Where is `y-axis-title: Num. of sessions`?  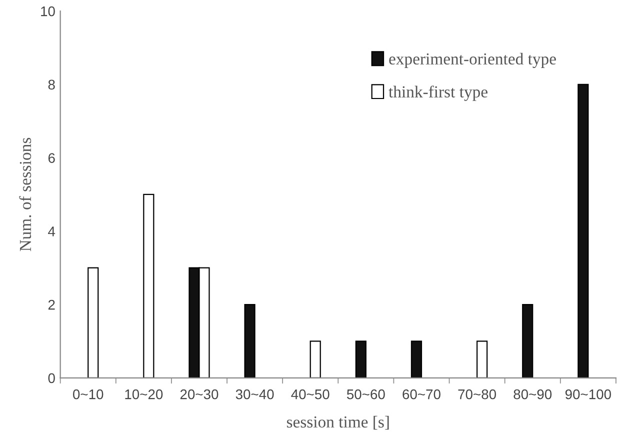 y-axis-title: Num. of sessions is located at coordinates (25, 195).